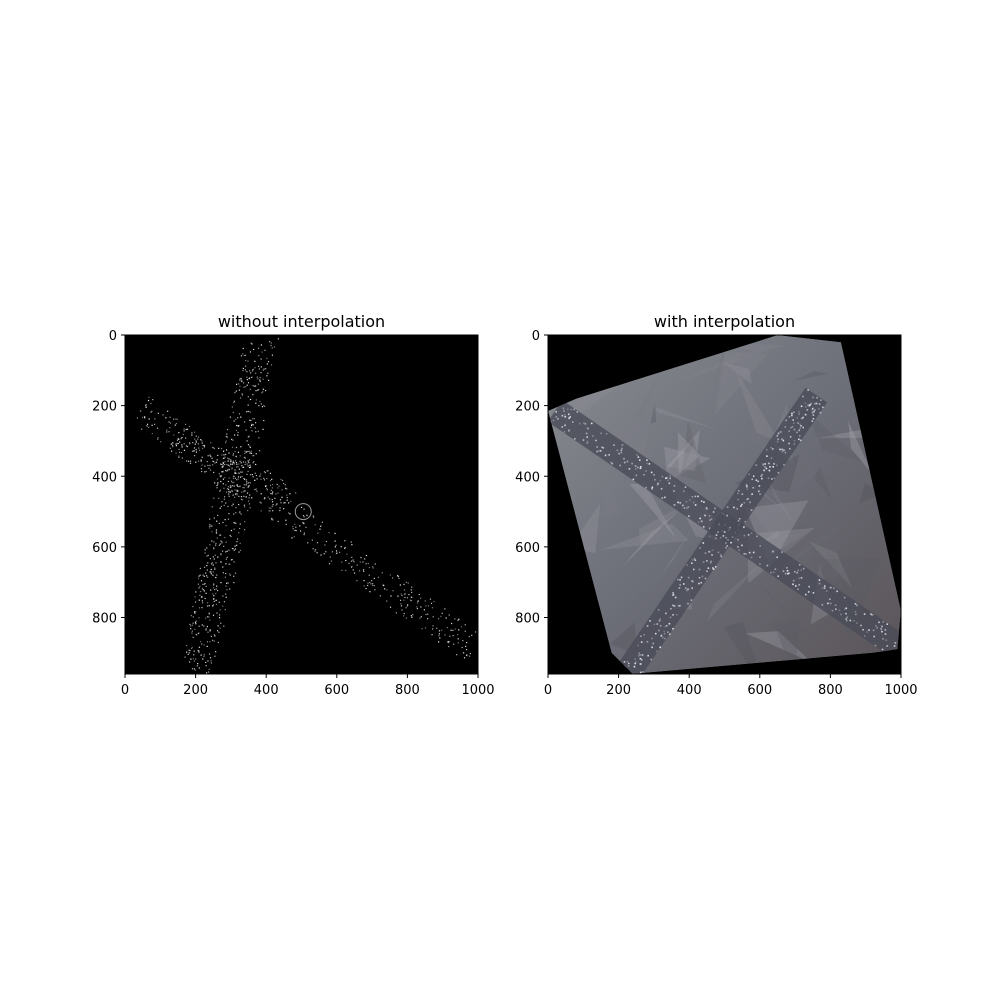 Image resolution: width=1000 pixels, height=1004 pixels. Describe the element at coordinates (104, 548) in the screenshot. I see `y-tick-label: 600` at that location.